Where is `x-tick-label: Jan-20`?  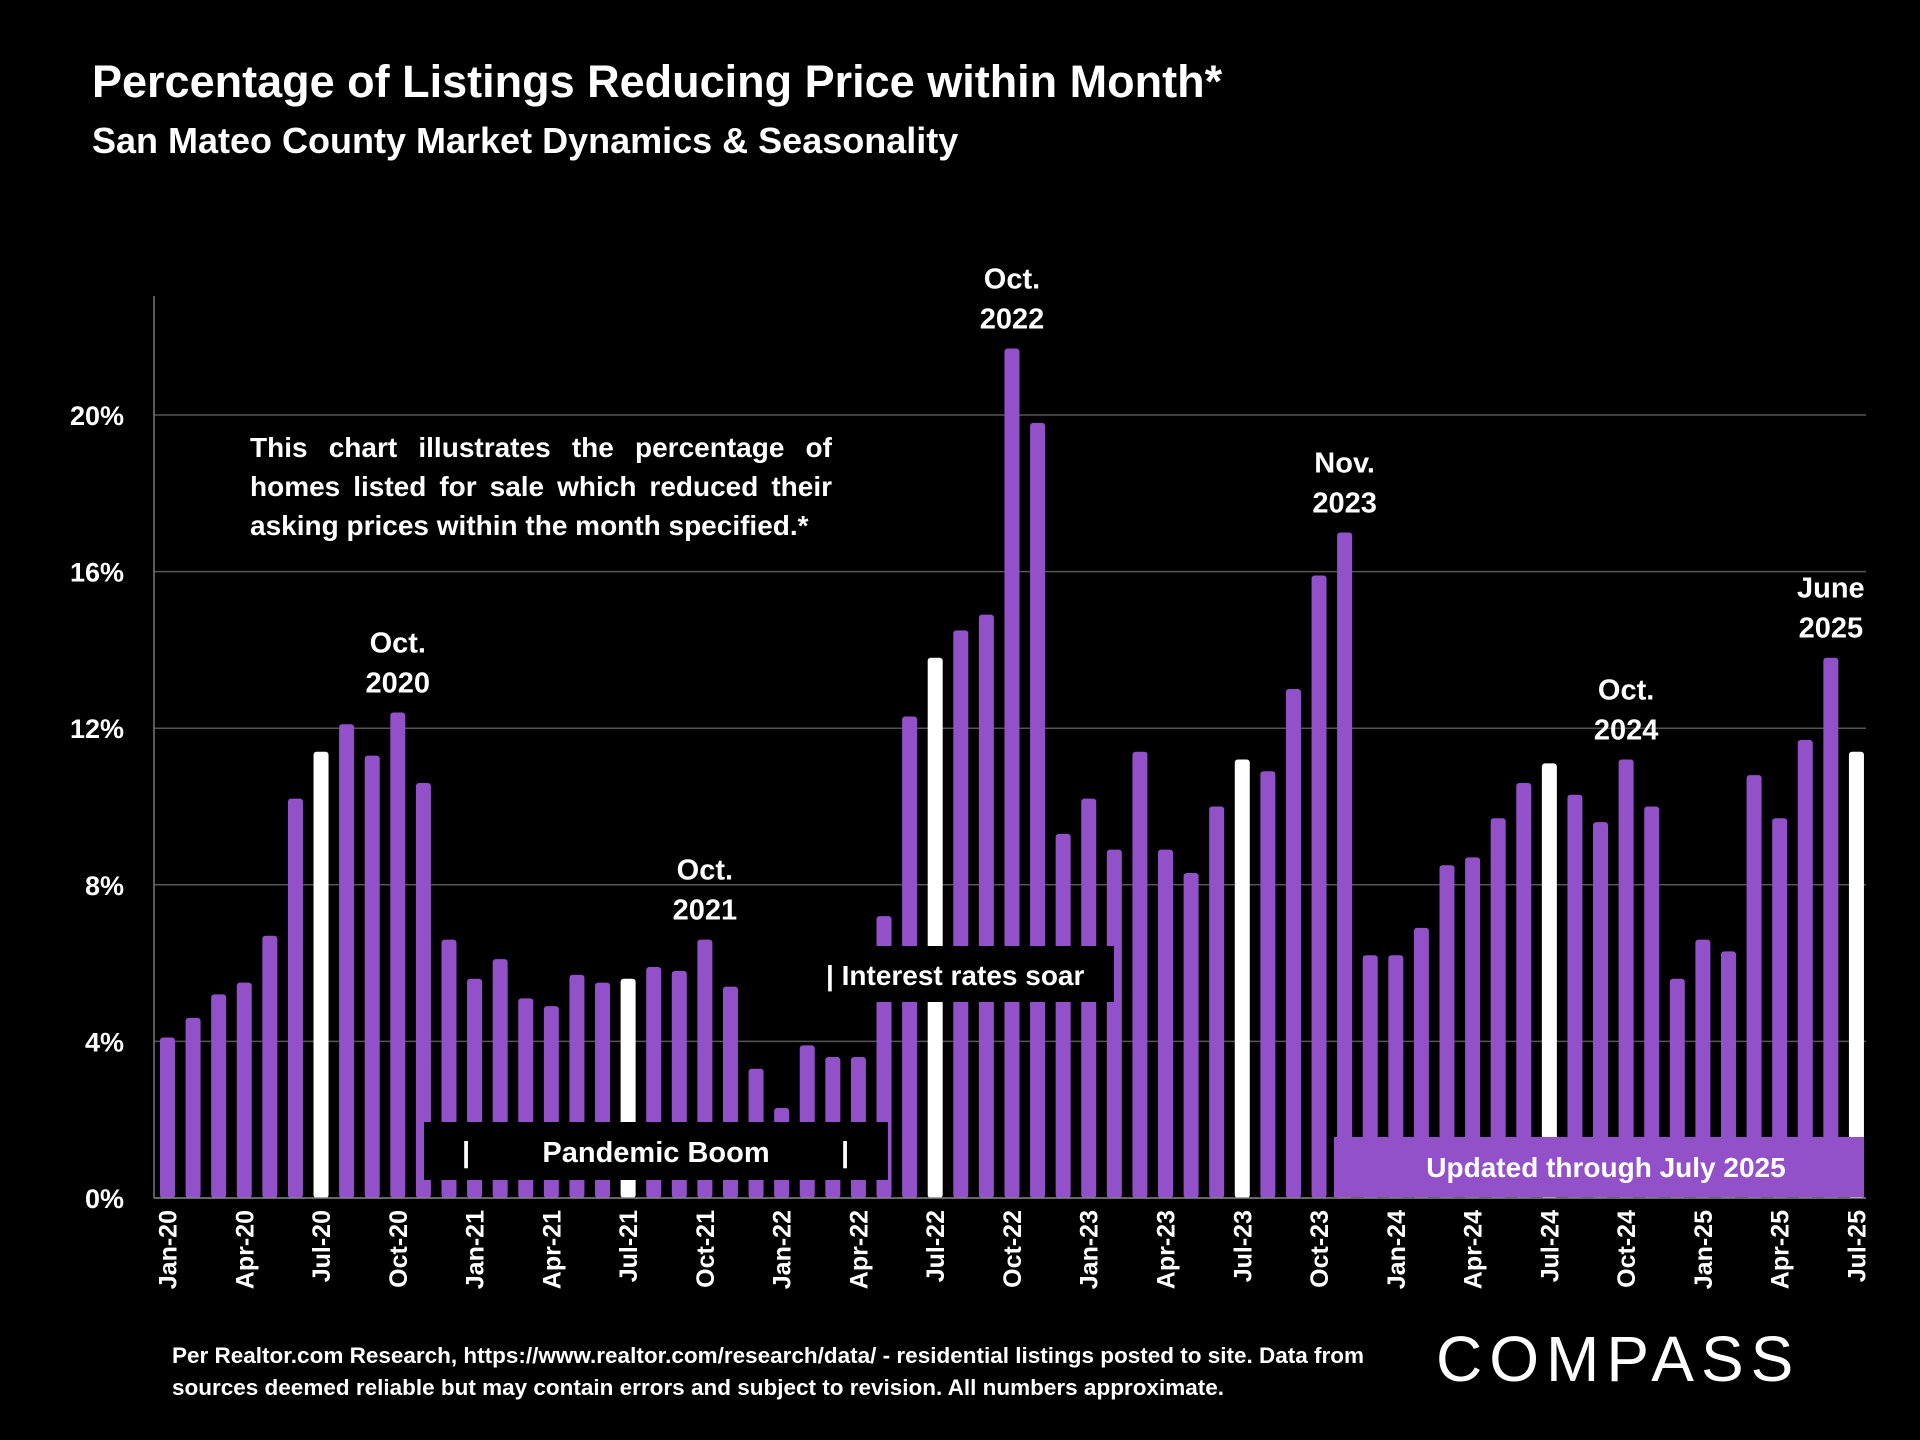
x-tick-label: Jan-20 is located at coordinates (169, 1249).